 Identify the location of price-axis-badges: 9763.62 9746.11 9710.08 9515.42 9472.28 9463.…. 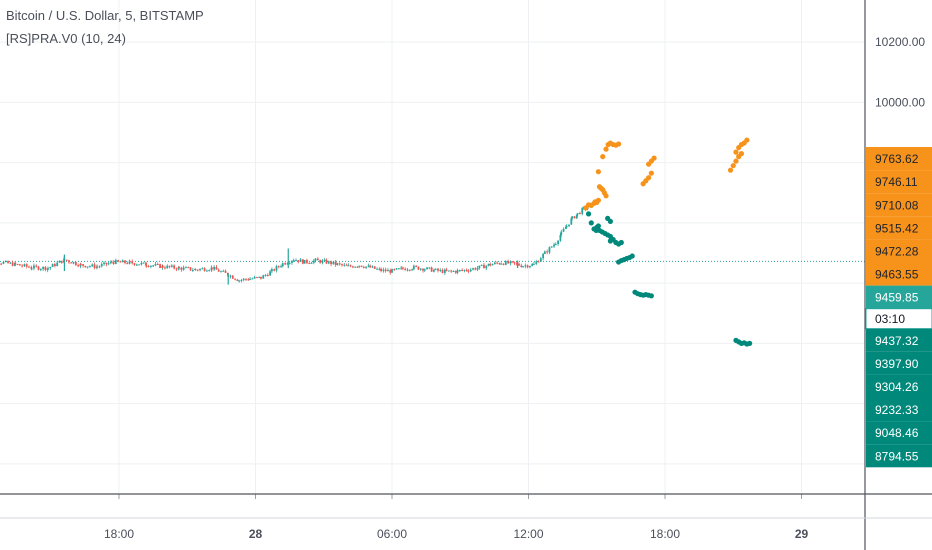
(898, 307).